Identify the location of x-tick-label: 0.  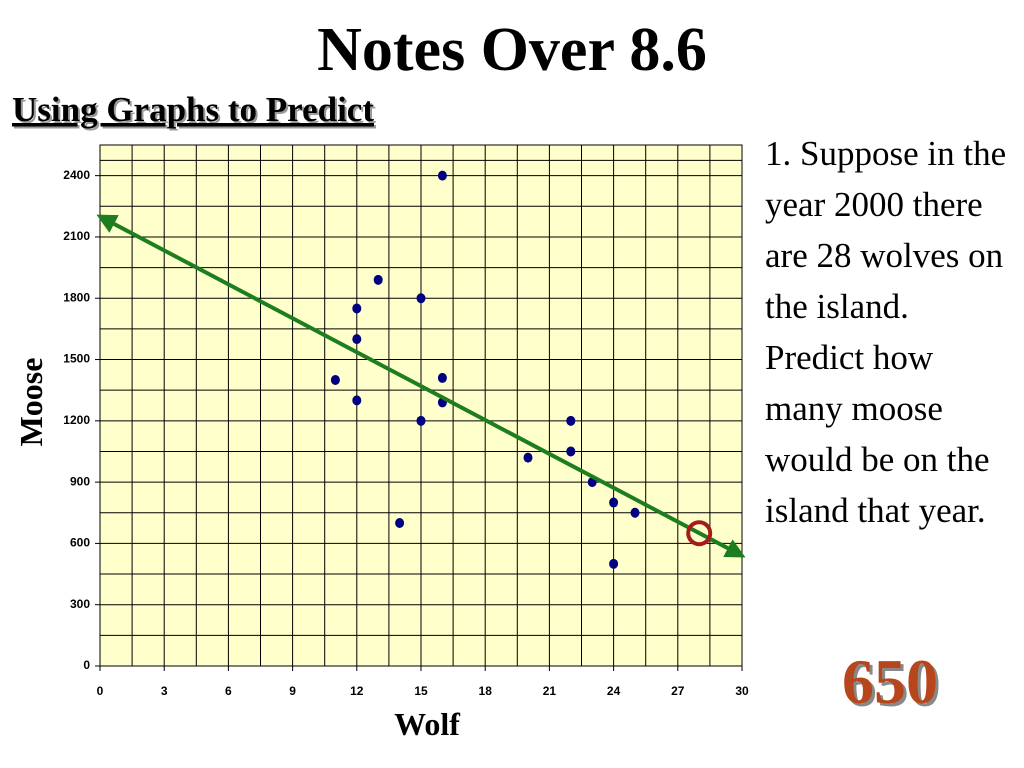
(100, 691).